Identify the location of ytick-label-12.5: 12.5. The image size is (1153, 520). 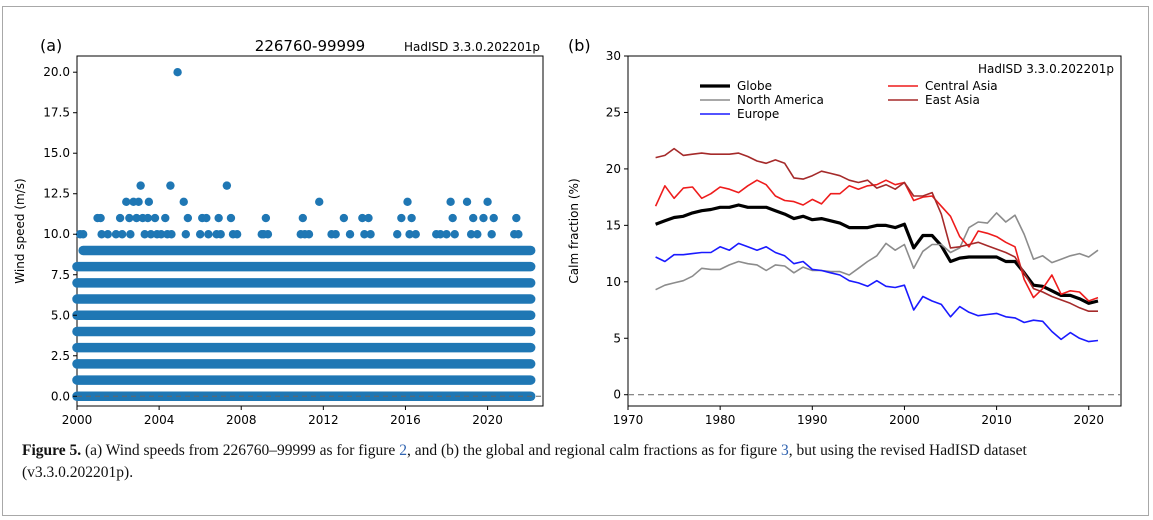
(56, 194).